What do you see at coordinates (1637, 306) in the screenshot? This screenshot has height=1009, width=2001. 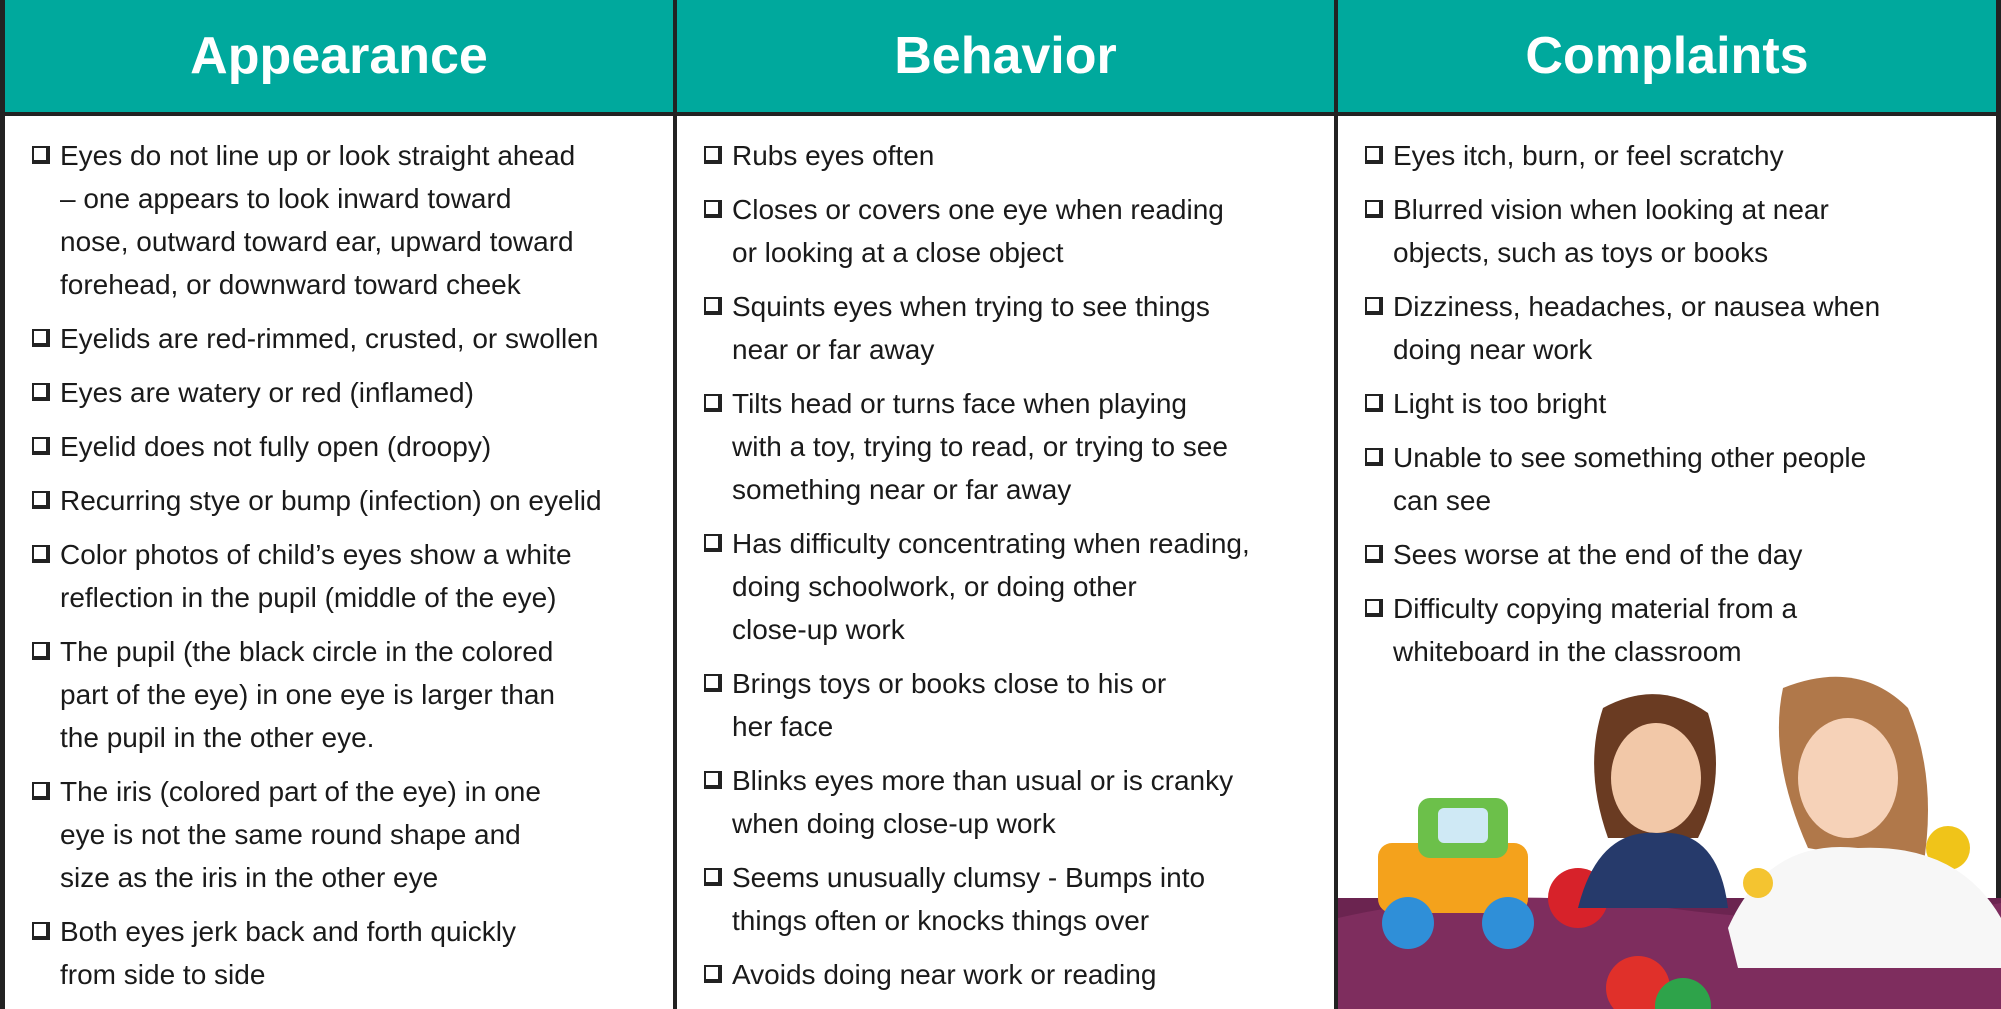 I see `item-text: Dizziness, headaches, or nausea when` at bounding box center [1637, 306].